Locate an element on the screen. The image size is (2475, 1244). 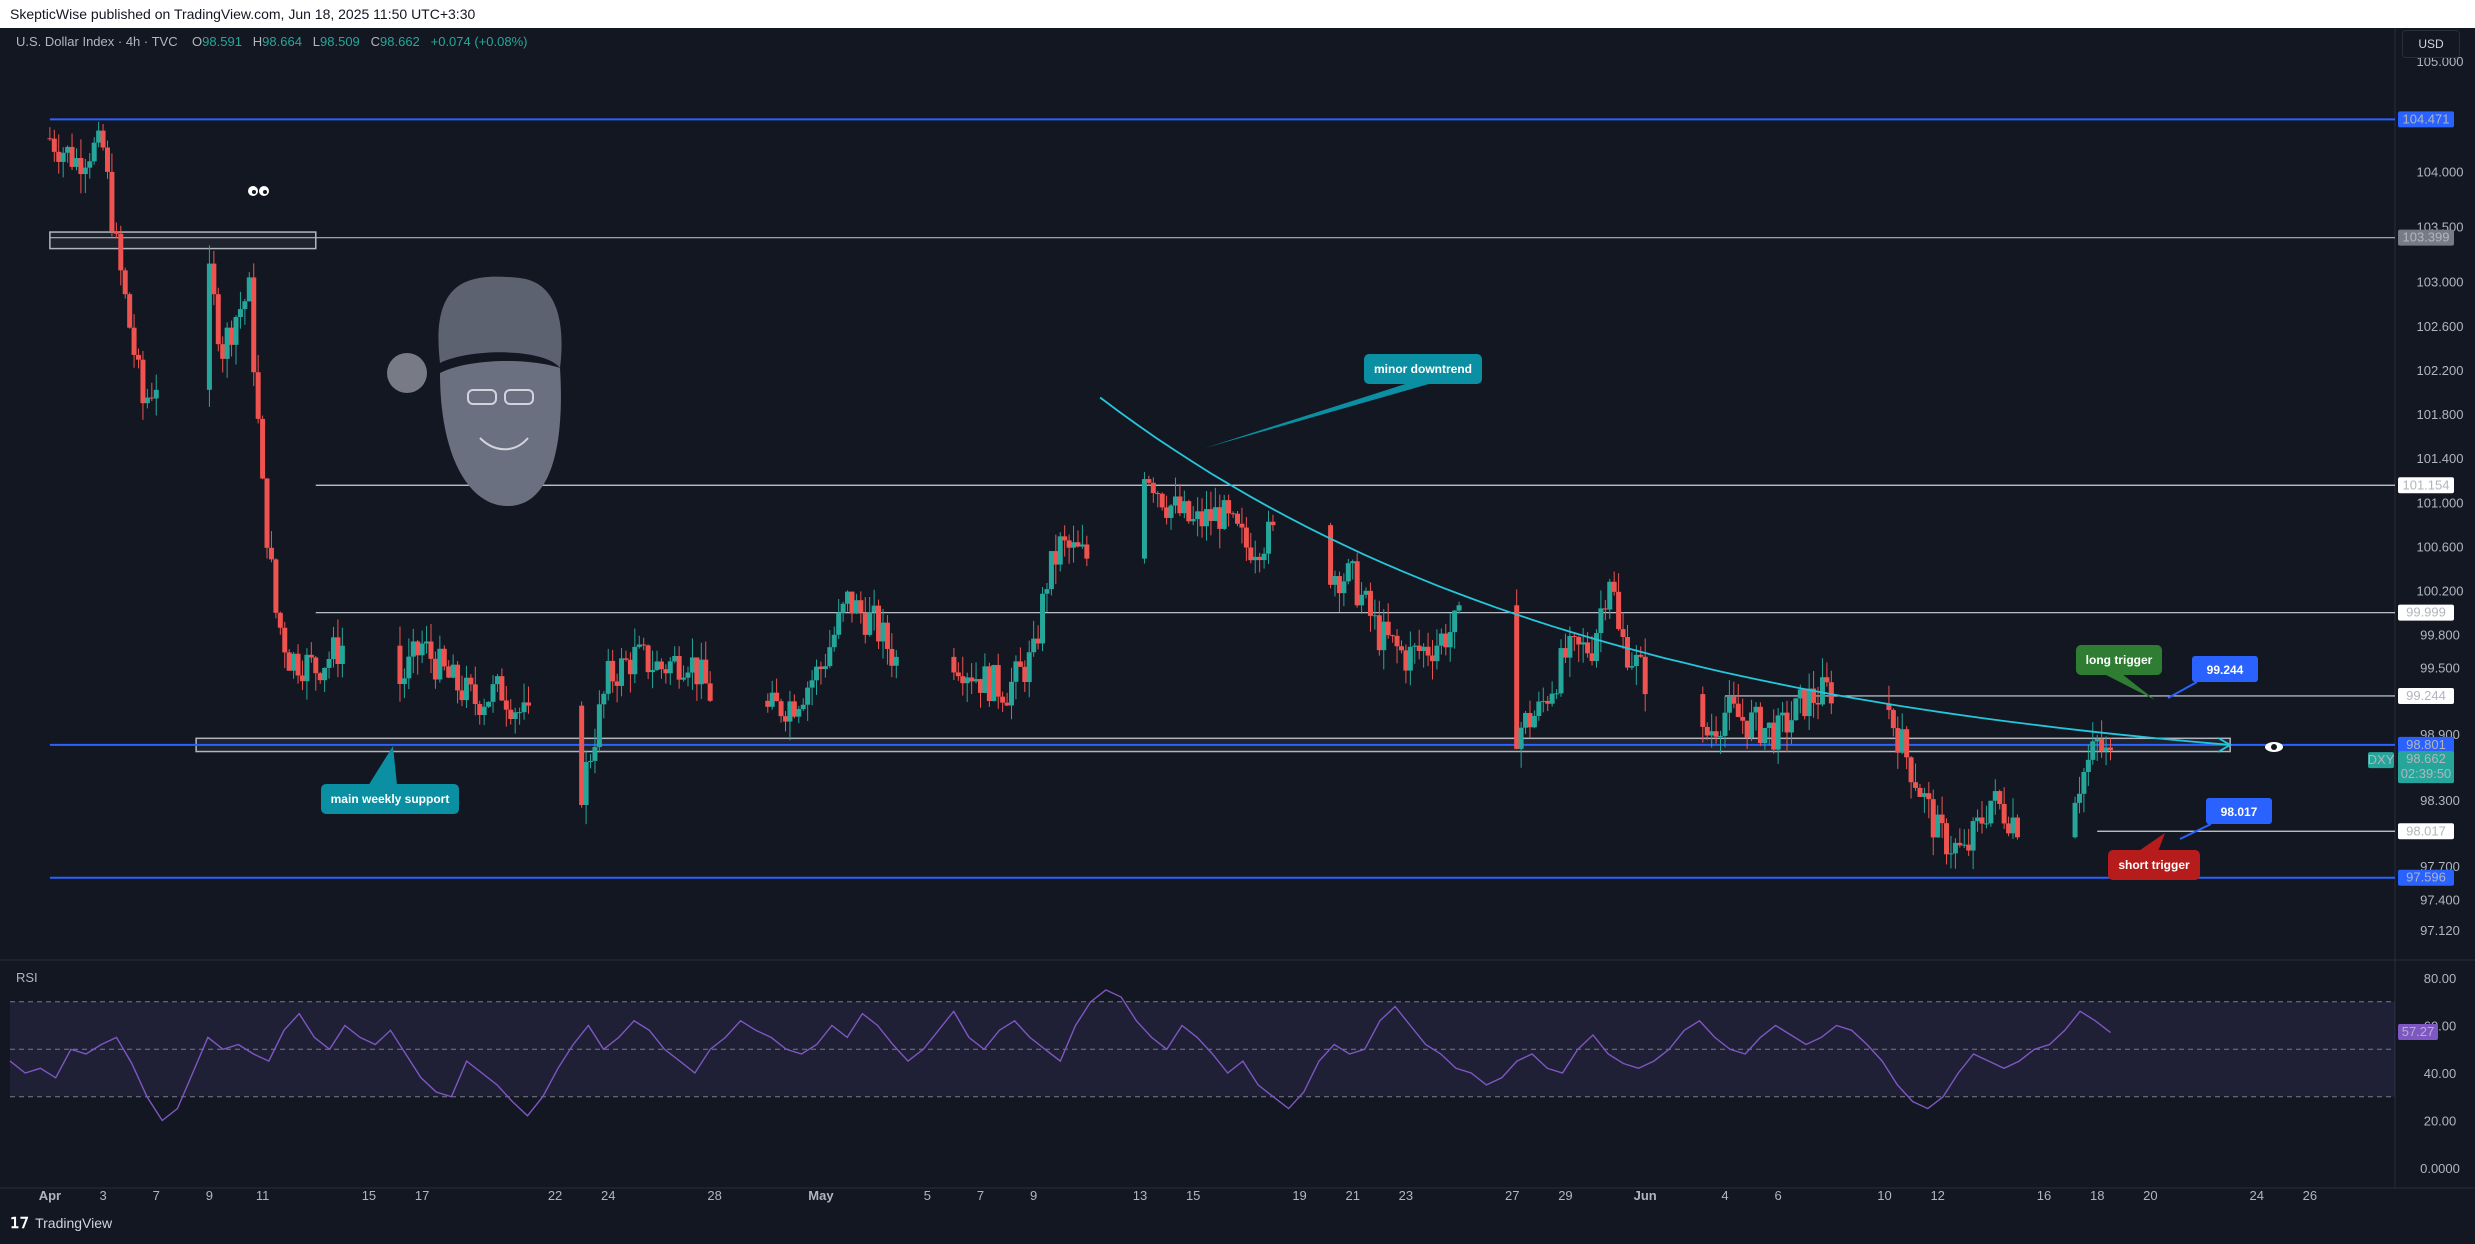
long-trigger-label-tail is located at coordinates (2130, 687).